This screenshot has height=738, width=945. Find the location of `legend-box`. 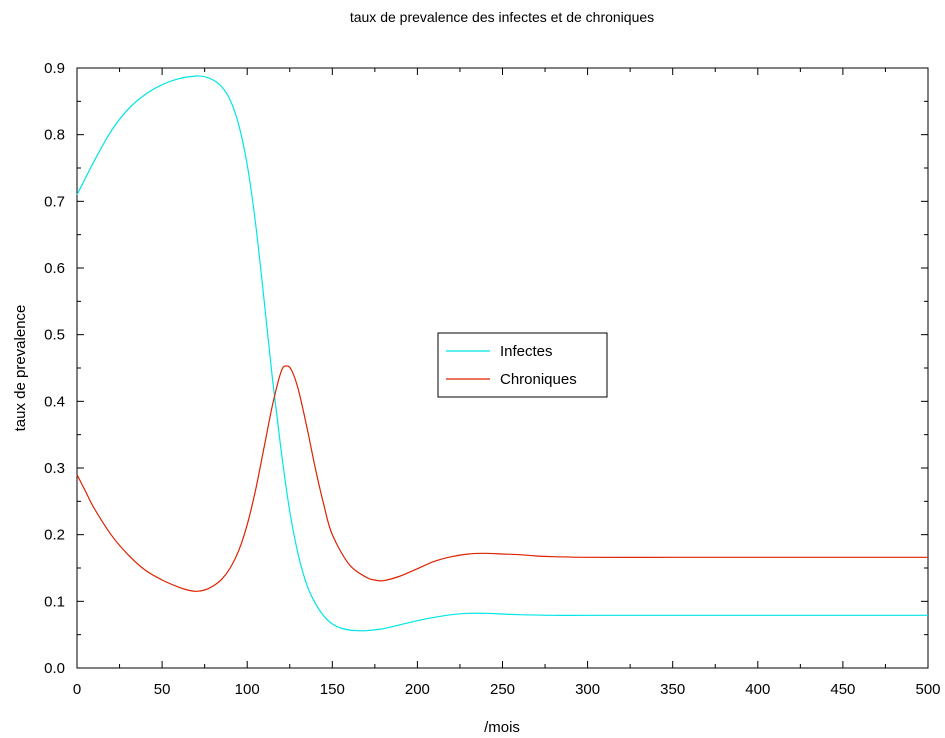

legend-box is located at coordinates (522, 365).